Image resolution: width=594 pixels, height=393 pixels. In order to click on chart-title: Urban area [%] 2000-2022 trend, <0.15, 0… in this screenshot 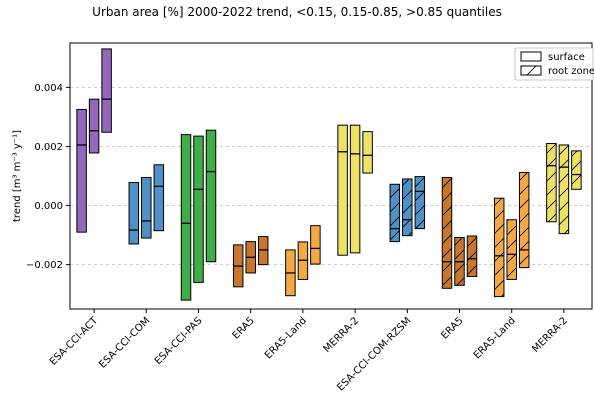, I will do `click(297, 12)`.